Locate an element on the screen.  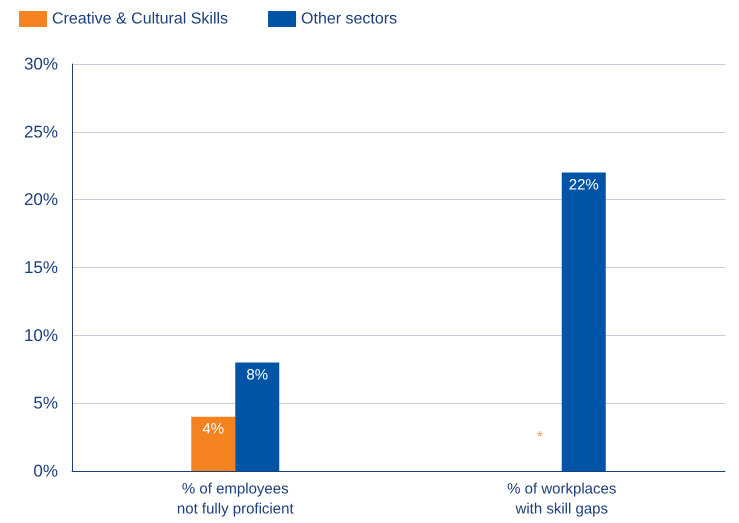
data-label: 8% is located at coordinates (257, 375).